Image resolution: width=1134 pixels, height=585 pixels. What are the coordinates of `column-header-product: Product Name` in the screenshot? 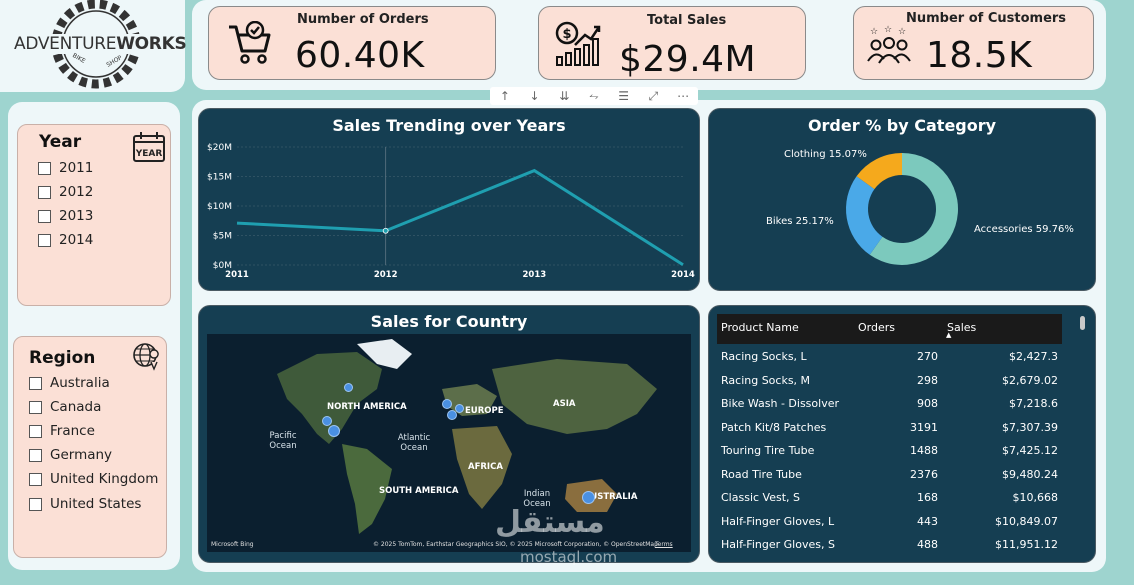 It's located at (760, 327).